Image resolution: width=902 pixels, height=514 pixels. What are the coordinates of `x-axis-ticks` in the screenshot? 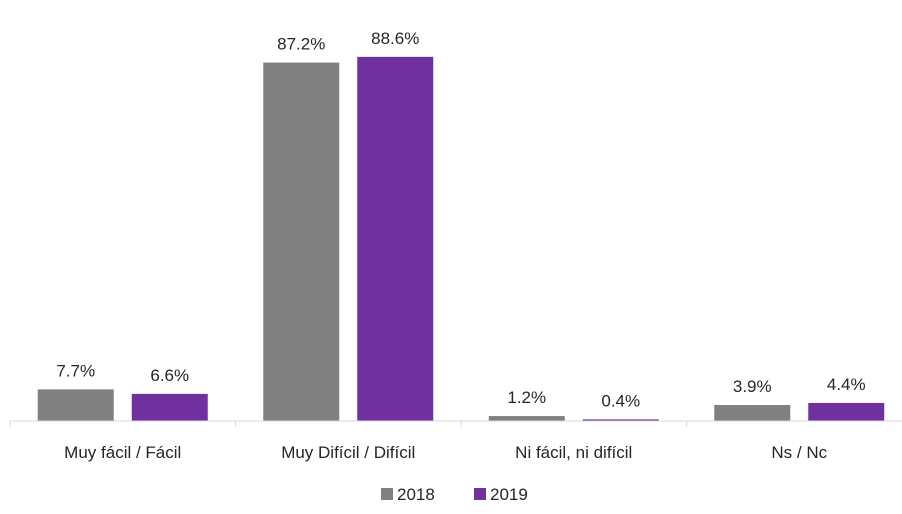 It's located at (348, 424).